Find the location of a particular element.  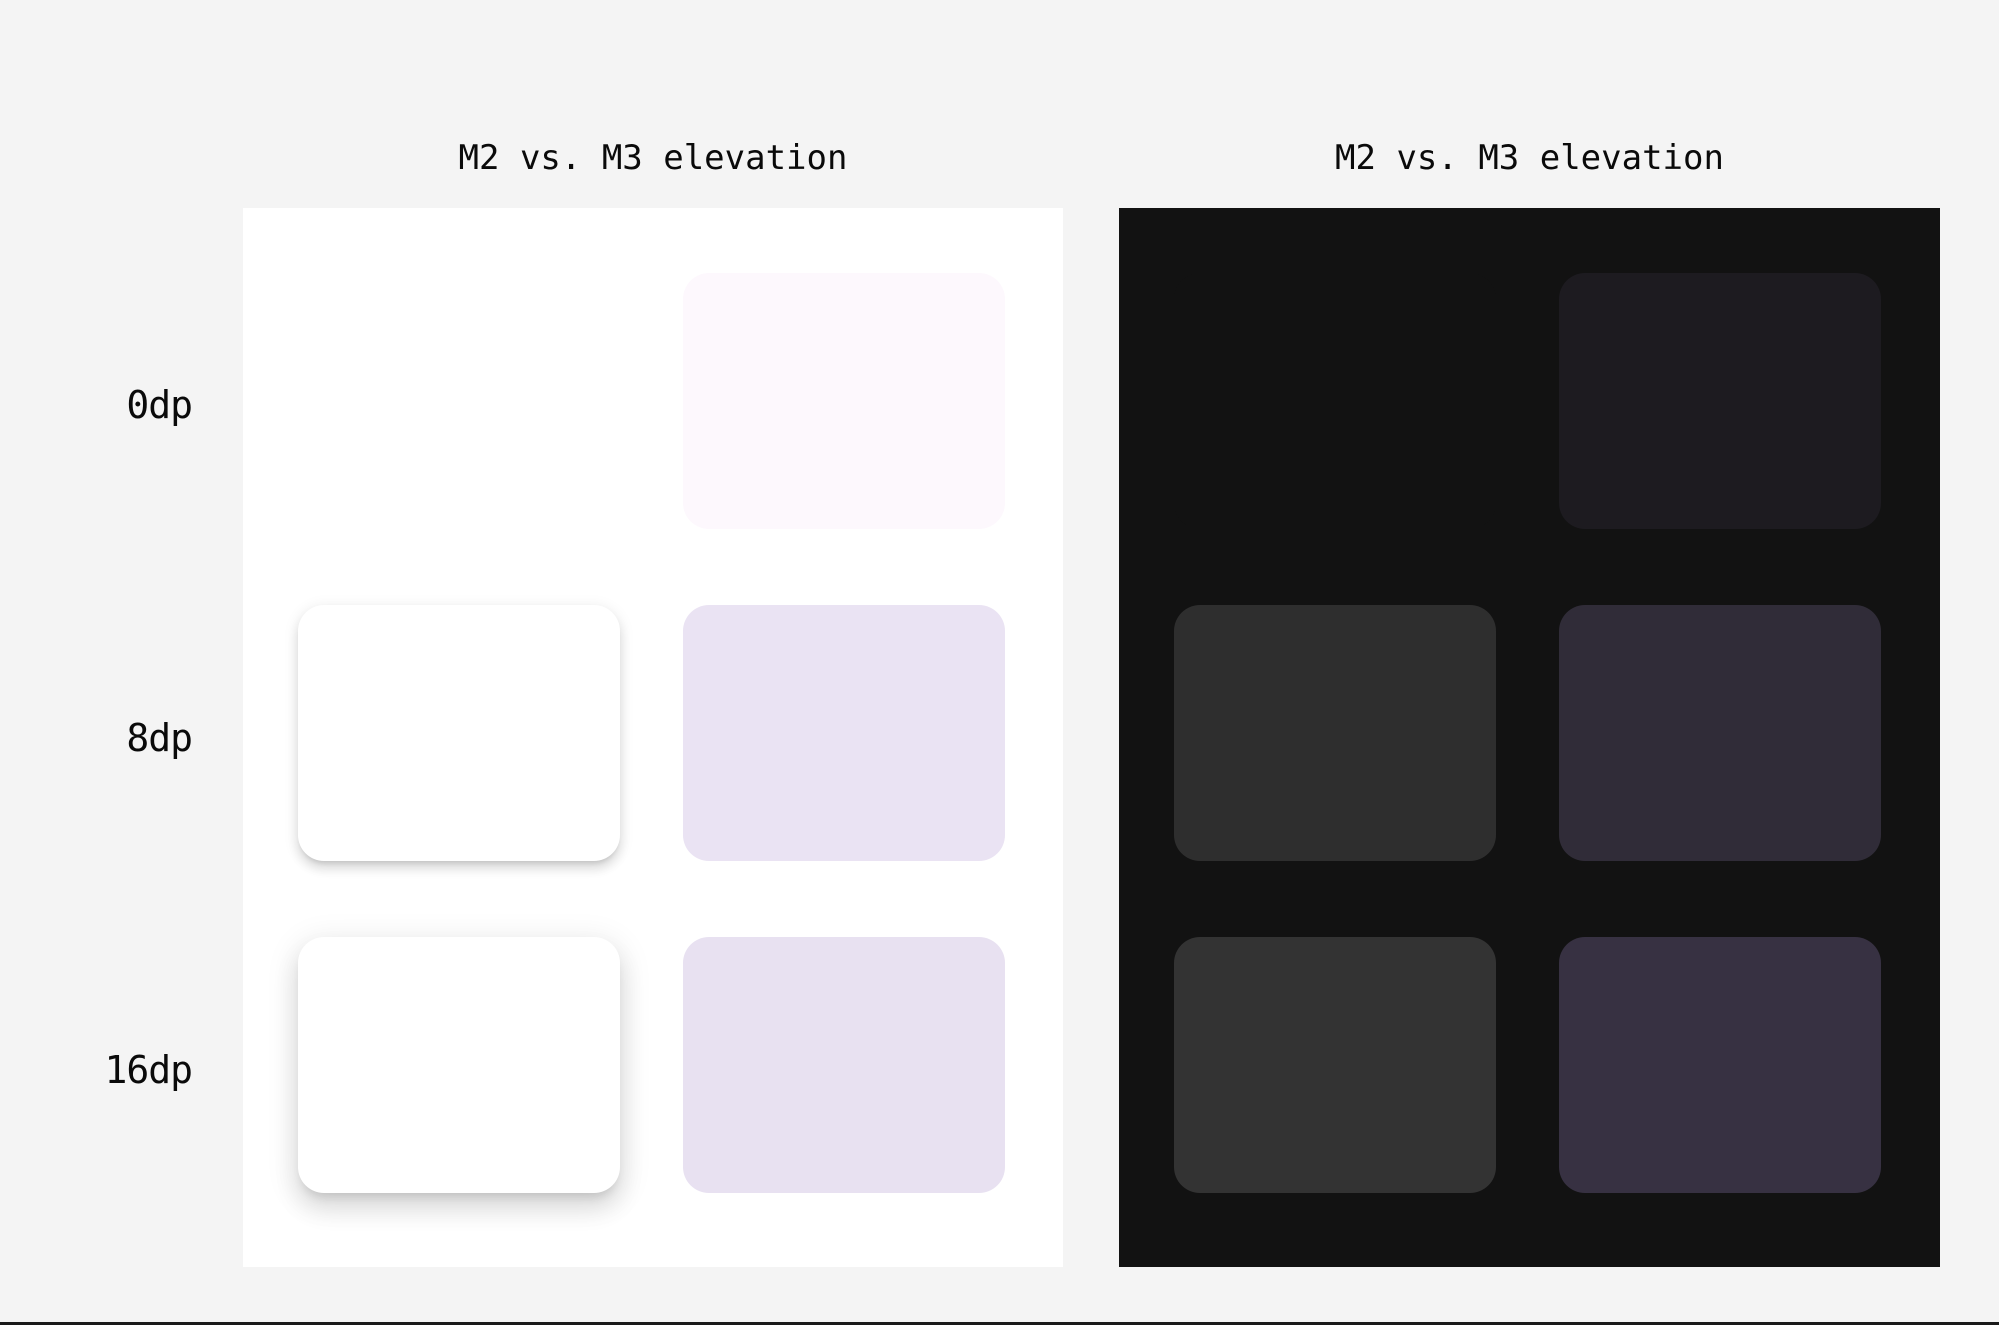

card-dark-m2-8dp is located at coordinates (1335, 733).